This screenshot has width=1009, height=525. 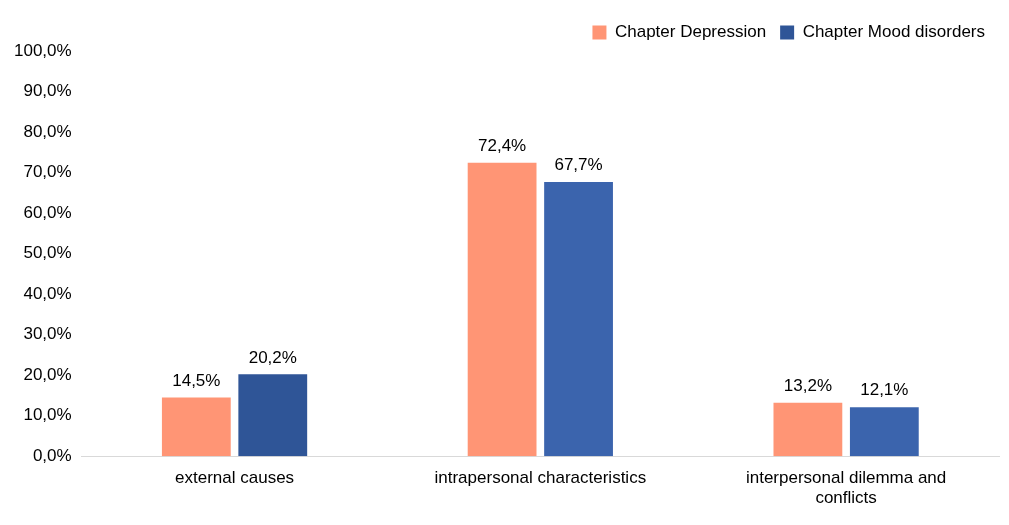 What do you see at coordinates (272, 357) in the screenshot?
I see `data-label: 20,2%` at bounding box center [272, 357].